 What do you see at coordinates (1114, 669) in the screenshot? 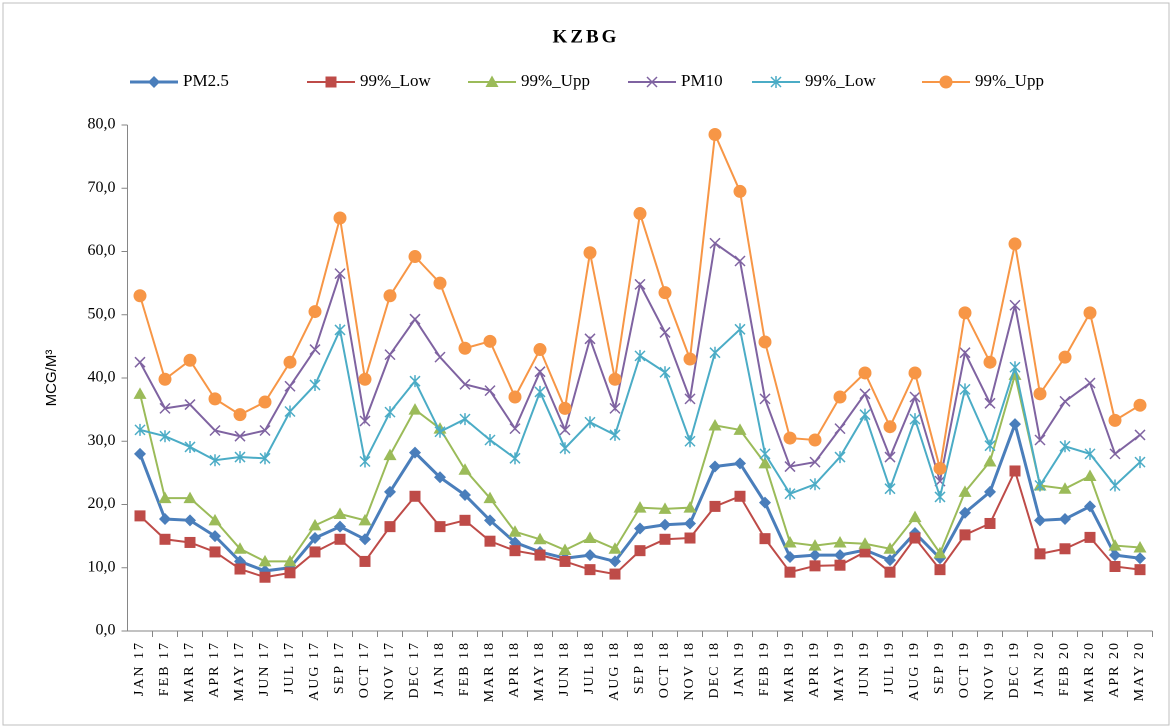
I see `x-tick-label: APR 20` at bounding box center [1114, 669].